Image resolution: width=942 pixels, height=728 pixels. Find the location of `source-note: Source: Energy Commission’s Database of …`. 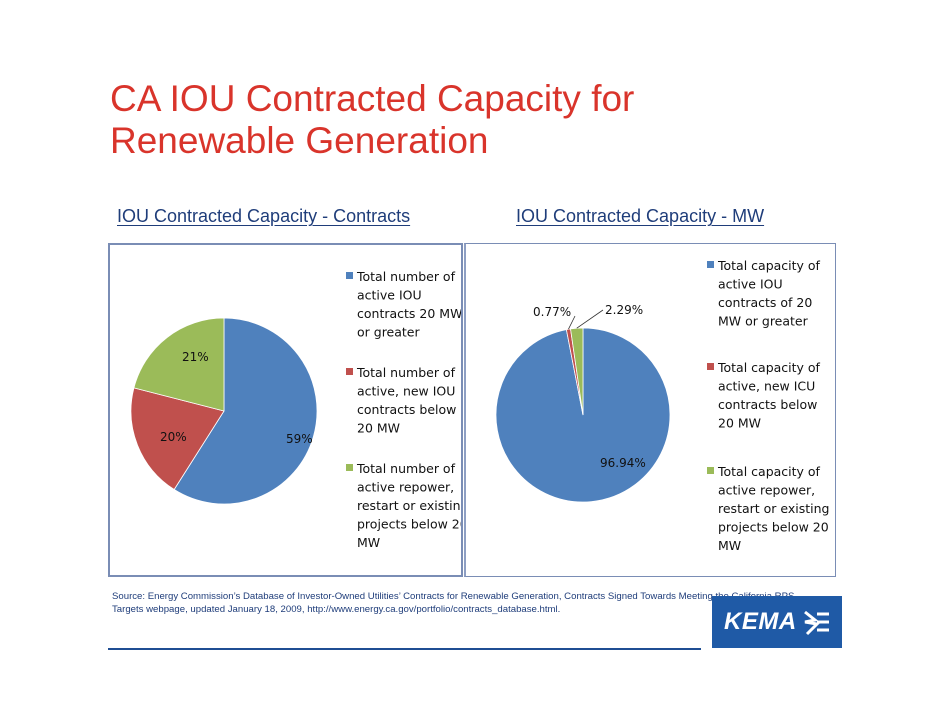

source-note: Source: Energy Commission’s Database of … is located at coordinates (453, 603).